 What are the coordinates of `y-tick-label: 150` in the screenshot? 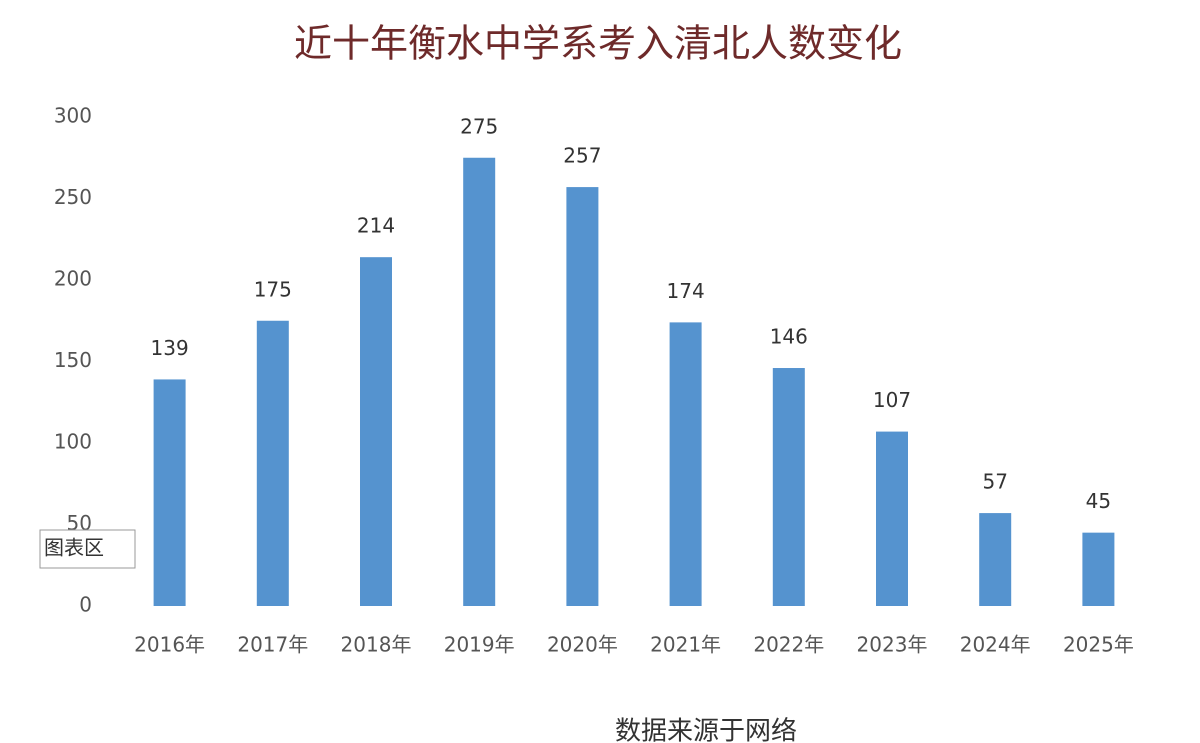 It's located at (73, 360).